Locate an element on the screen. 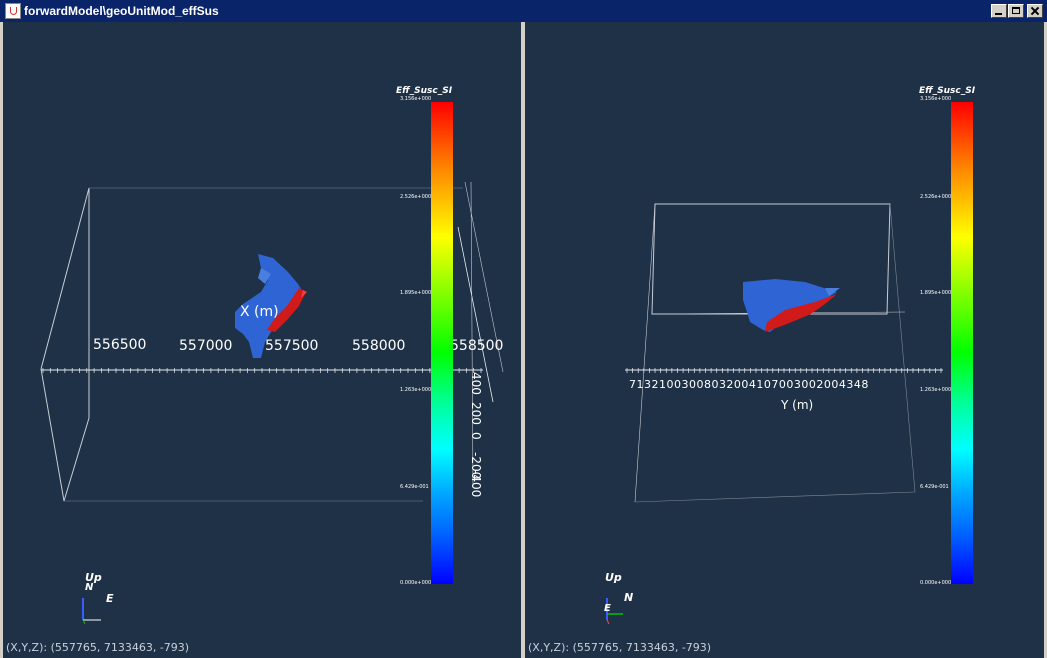  window-titlebar: forwardModel\geoUnitMod_effSus is located at coordinates (523, 11).